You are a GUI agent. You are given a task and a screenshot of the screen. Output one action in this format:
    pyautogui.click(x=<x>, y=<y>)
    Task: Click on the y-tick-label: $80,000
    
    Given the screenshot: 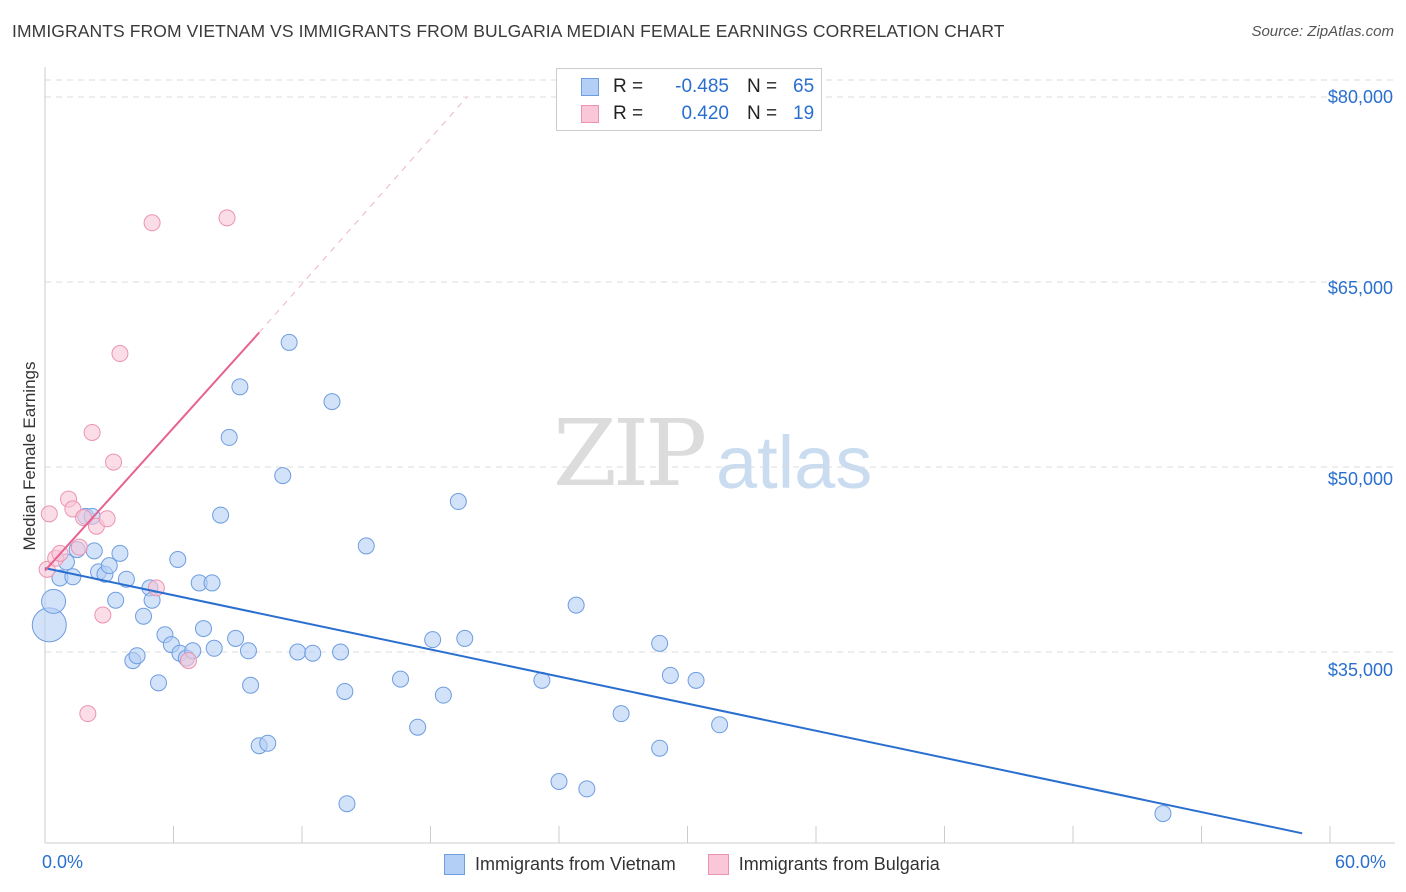 What is the action you would take?
    pyautogui.click(x=1360, y=97)
    